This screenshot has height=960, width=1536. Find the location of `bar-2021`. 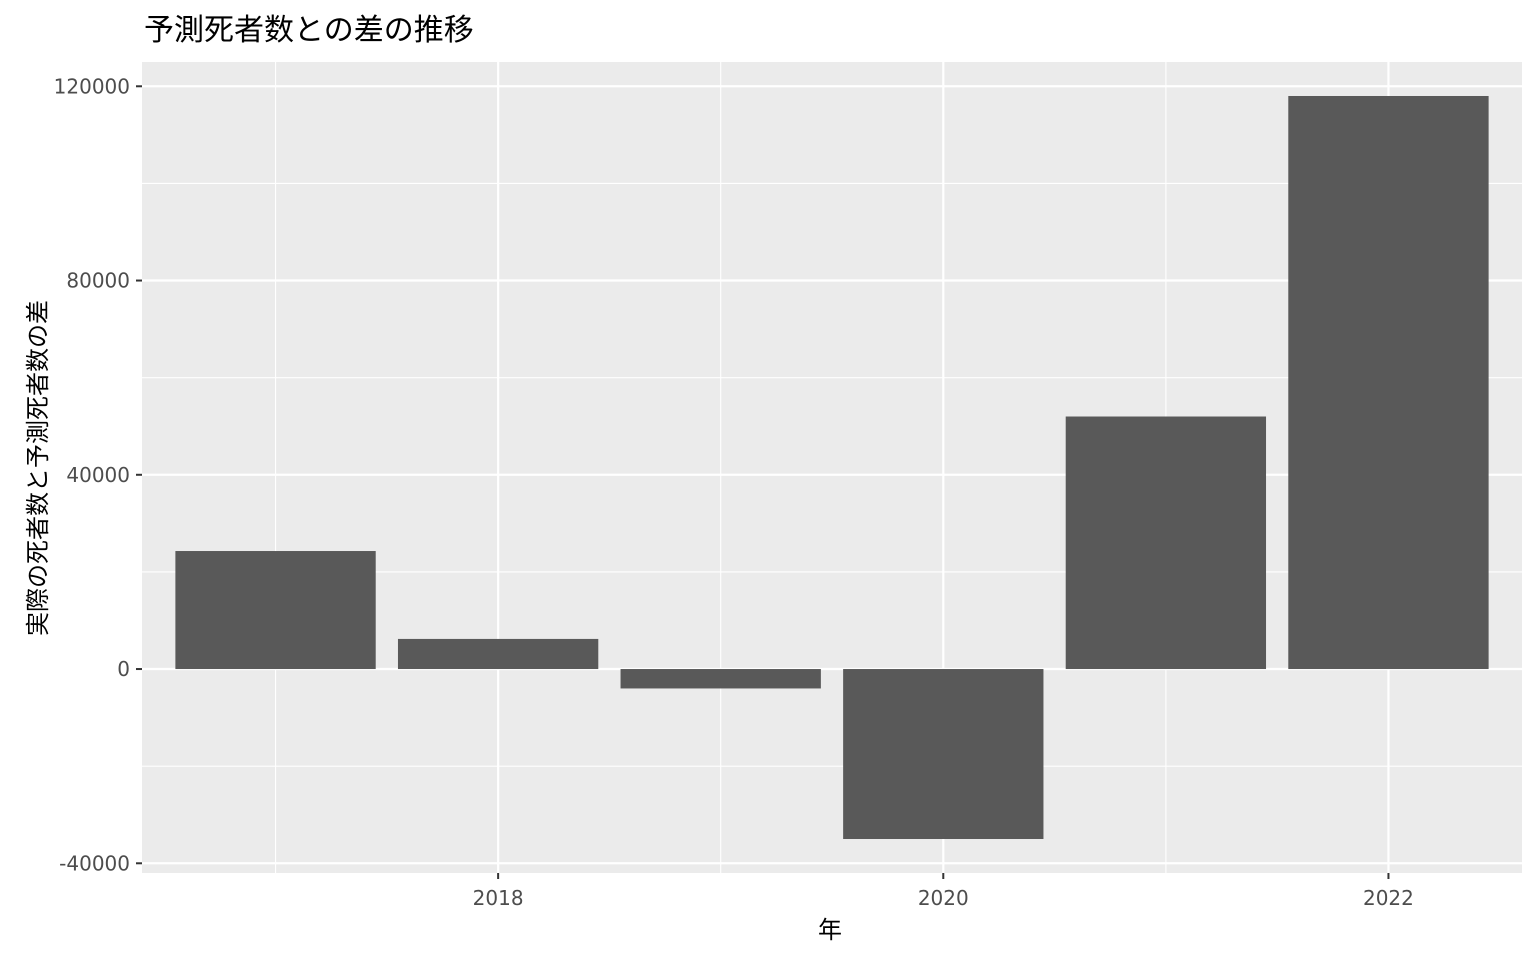

bar-2021 is located at coordinates (1166, 543).